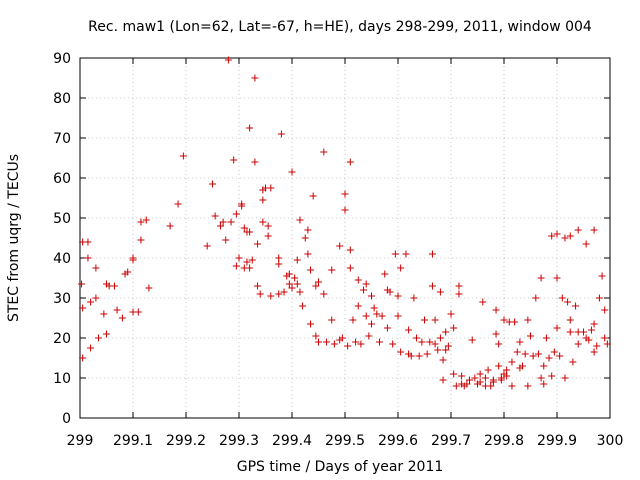 This screenshot has height=480, width=640. Describe the element at coordinates (14, 238) in the screenshot. I see `y-axis-title: STEC from uqrg / TECUs` at that location.